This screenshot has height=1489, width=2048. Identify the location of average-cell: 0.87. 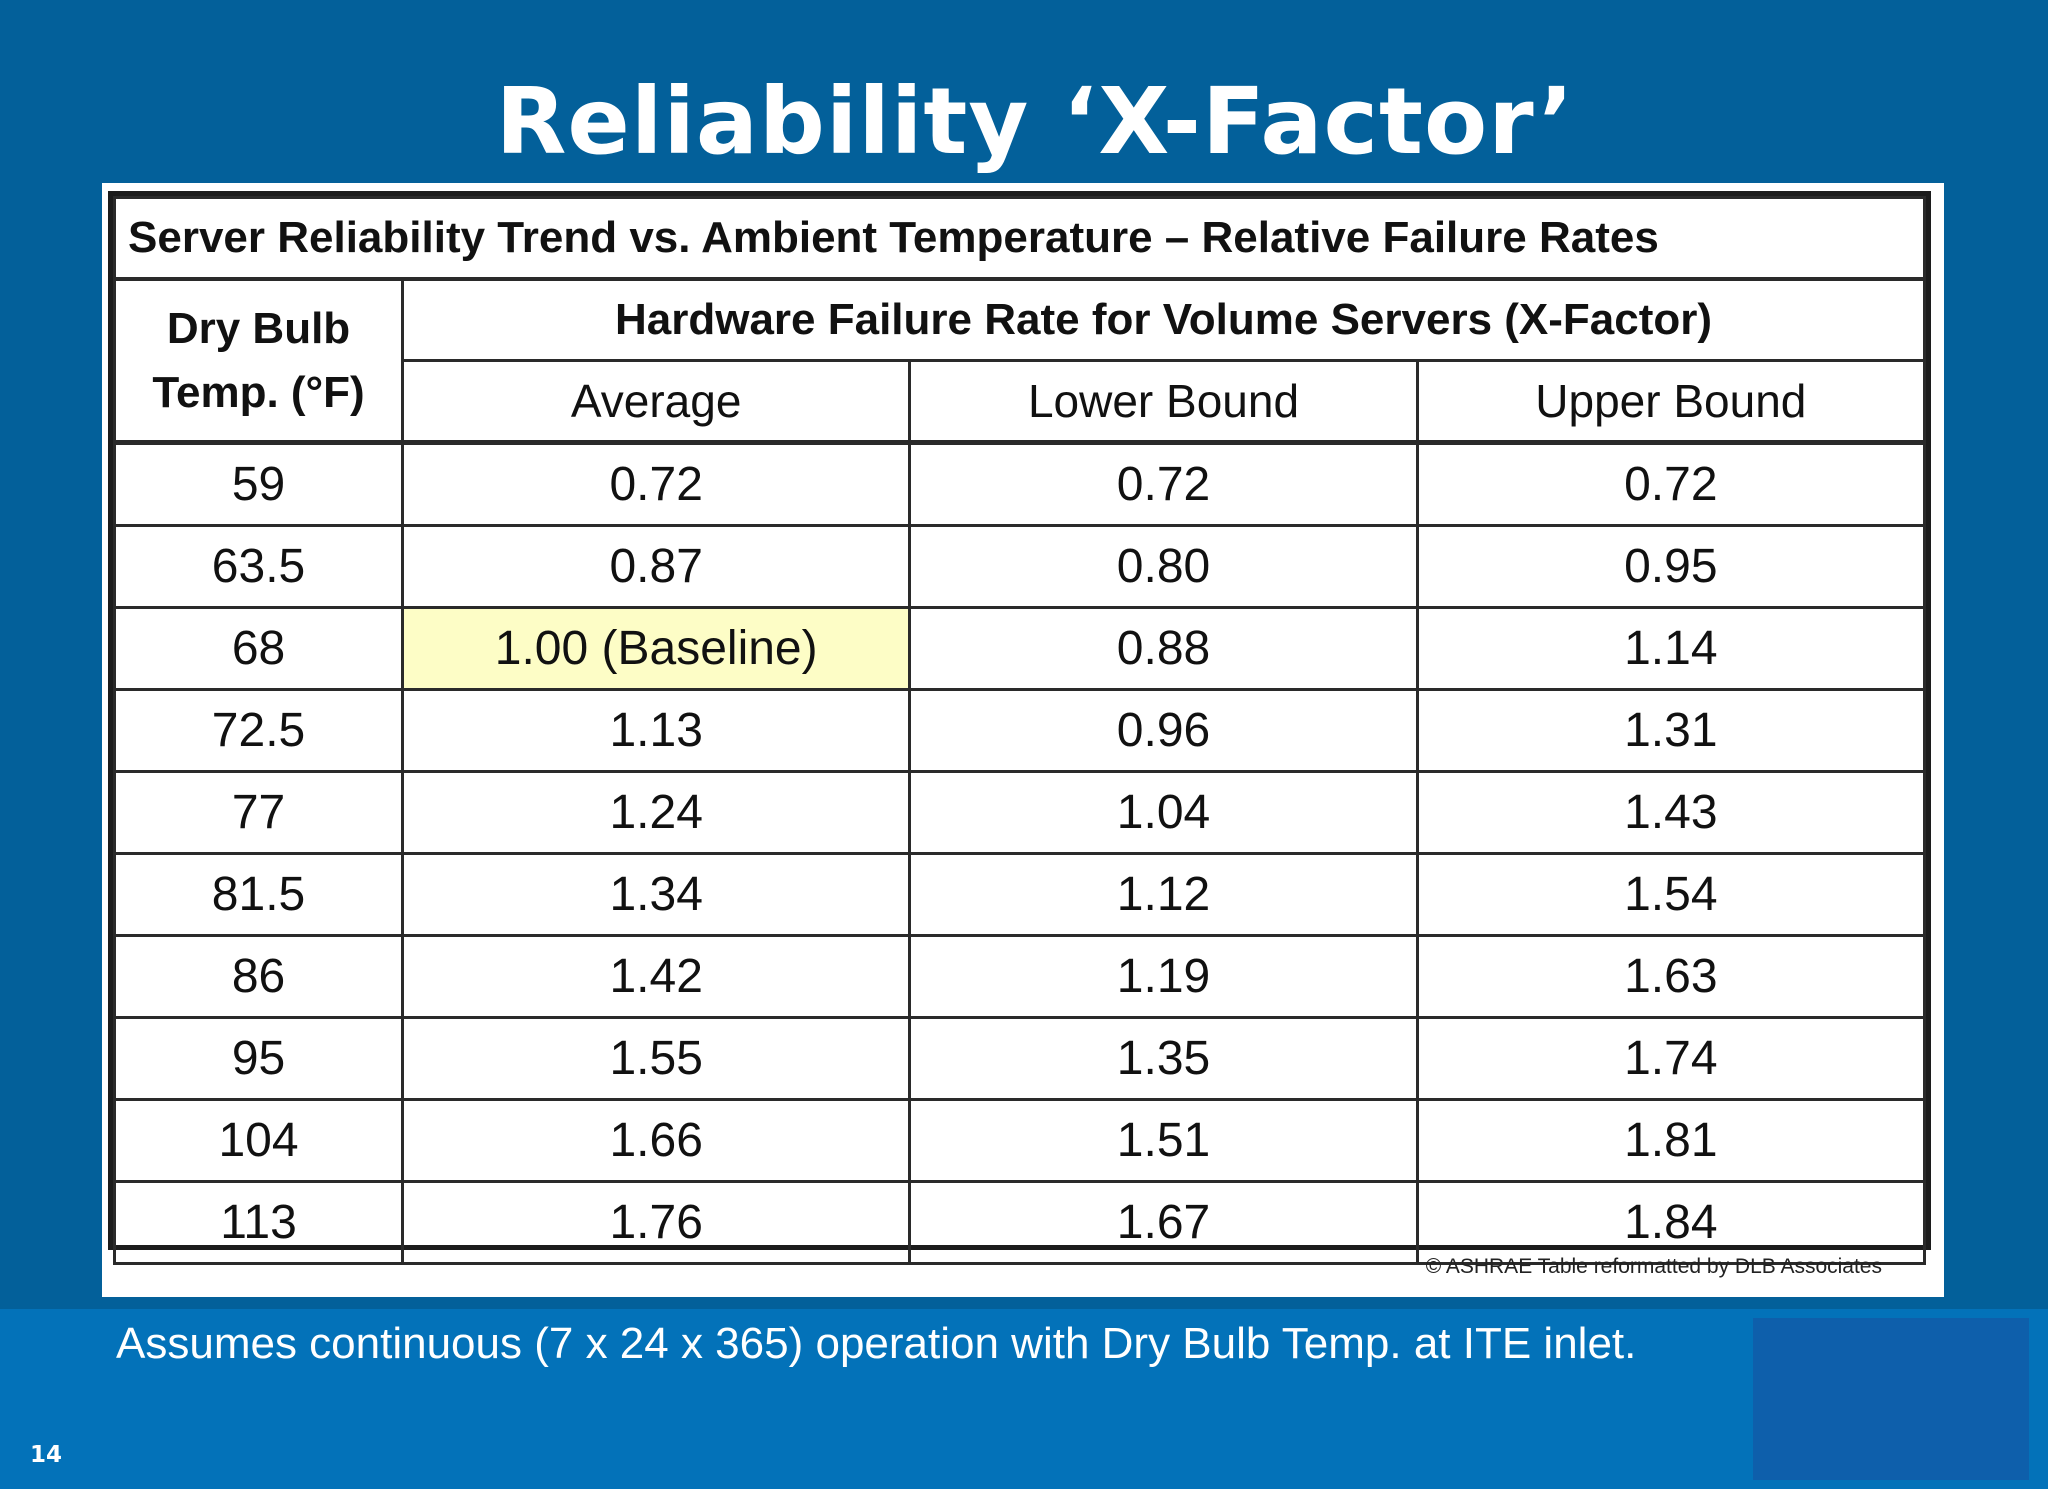
(656, 566).